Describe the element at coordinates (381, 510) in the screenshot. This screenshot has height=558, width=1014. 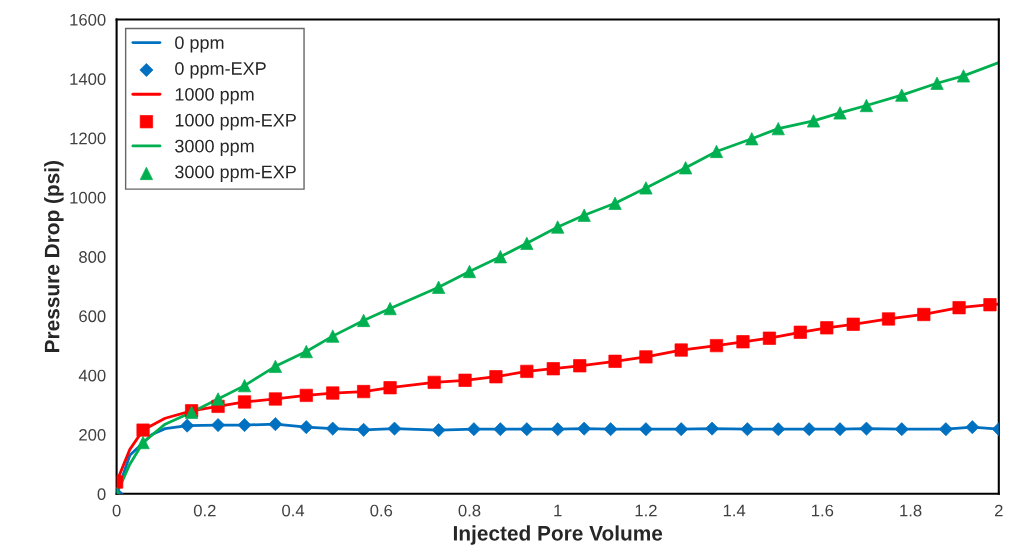
I see `x-tick-label: 0.6` at that location.